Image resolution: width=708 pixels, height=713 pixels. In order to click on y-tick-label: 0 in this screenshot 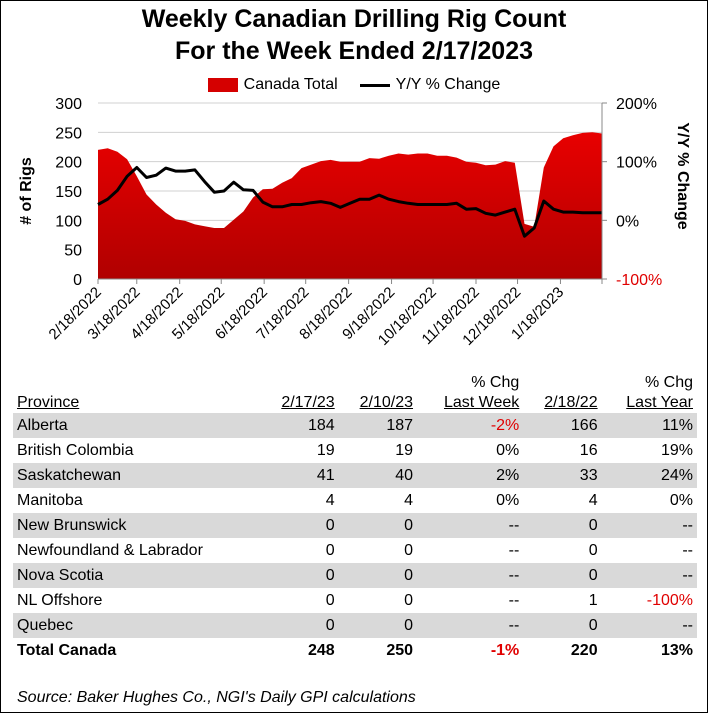, I will do `click(77, 280)`.